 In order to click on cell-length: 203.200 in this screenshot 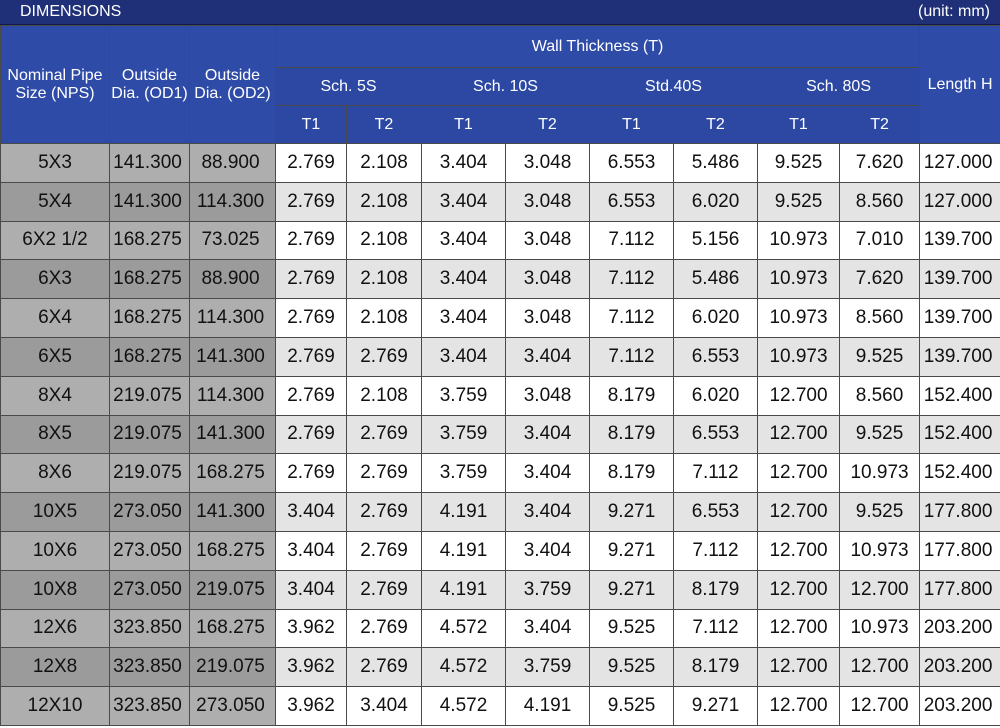, I will do `click(959, 667)`.